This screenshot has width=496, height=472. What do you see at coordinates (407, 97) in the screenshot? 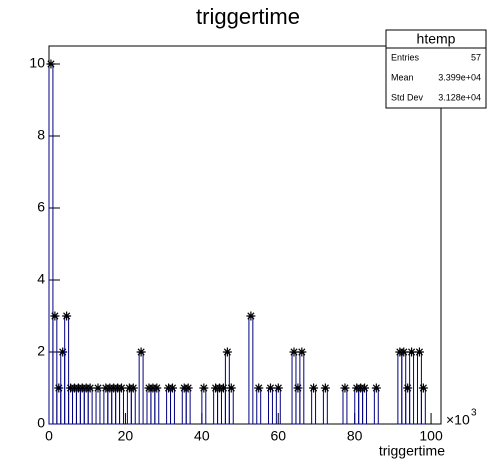
I see `stats-label: Std Dev` at bounding box center [407, 97].